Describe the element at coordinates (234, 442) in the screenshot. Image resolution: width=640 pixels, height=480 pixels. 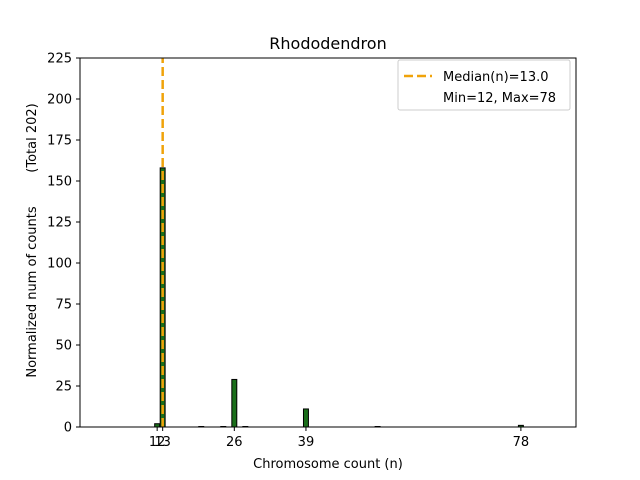
I see `x-tick-label-26: 26` at that location.